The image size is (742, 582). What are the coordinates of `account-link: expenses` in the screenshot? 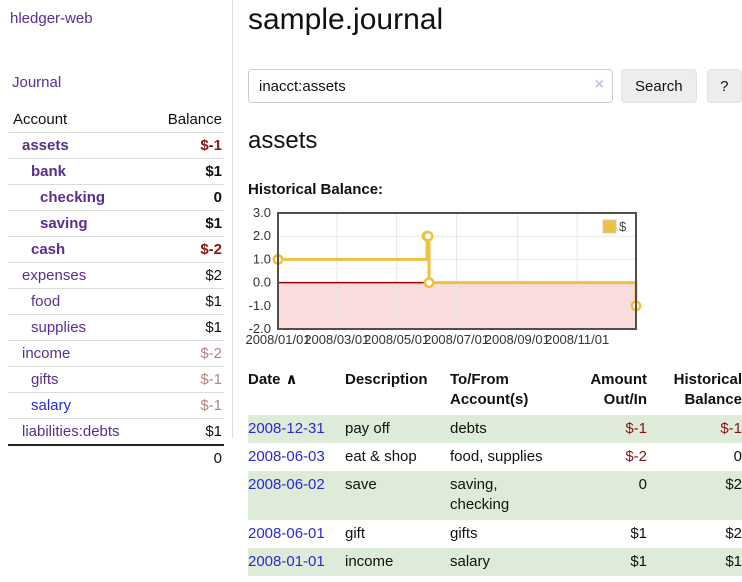 It's located at (54, 275).